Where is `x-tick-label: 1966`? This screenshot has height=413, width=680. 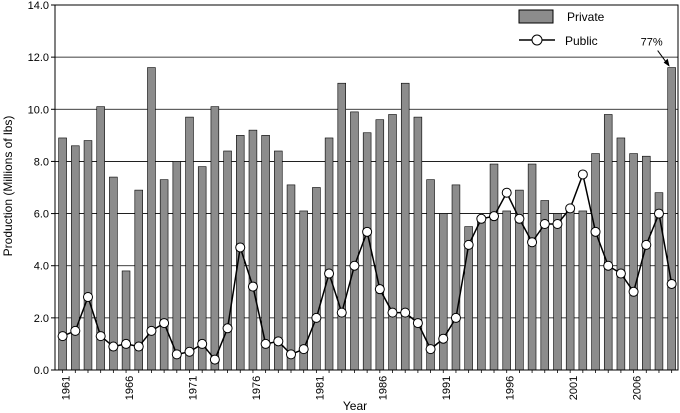 x-tick-label: 1966 is located at coordinates (130, 388).